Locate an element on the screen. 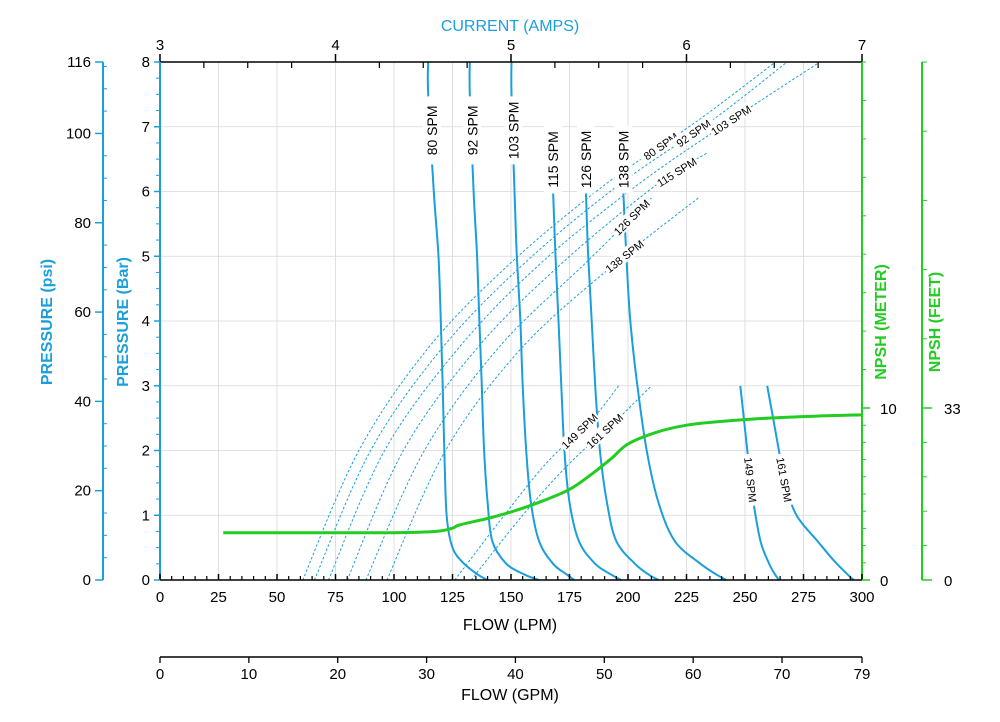  current-curve-label-group: 126 SPM is located at coordinates (631, 217).